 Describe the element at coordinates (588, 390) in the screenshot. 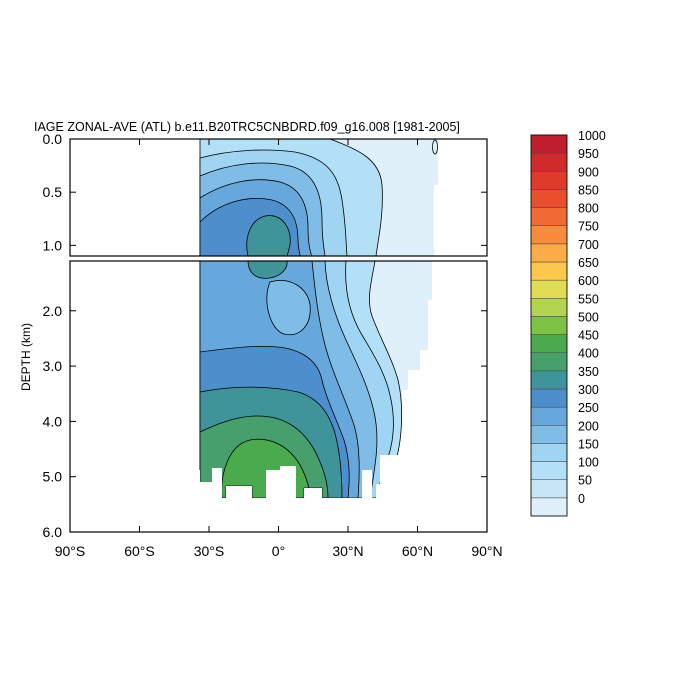

I see `colorbar-label: 300` at that location.